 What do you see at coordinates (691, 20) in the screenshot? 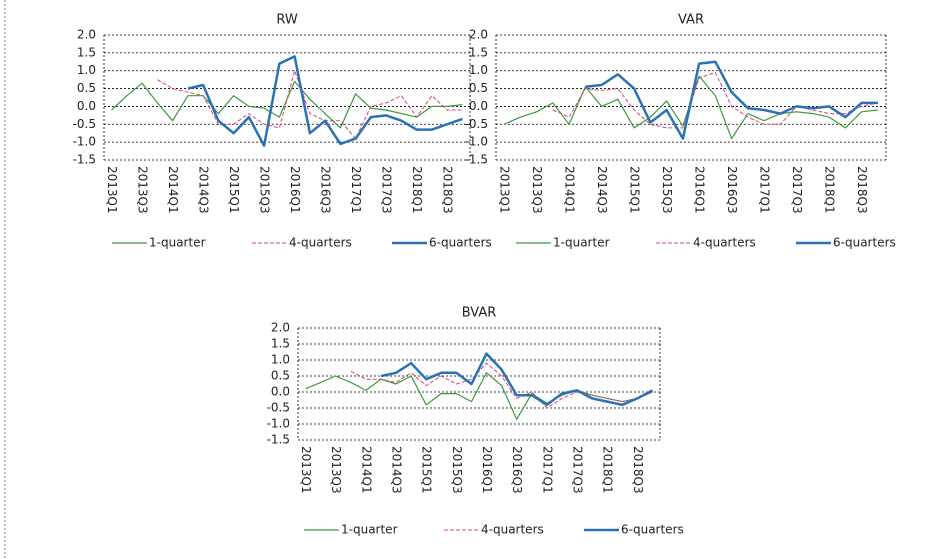
I see `chart-title: VAR` at bounding box center [691, 20].